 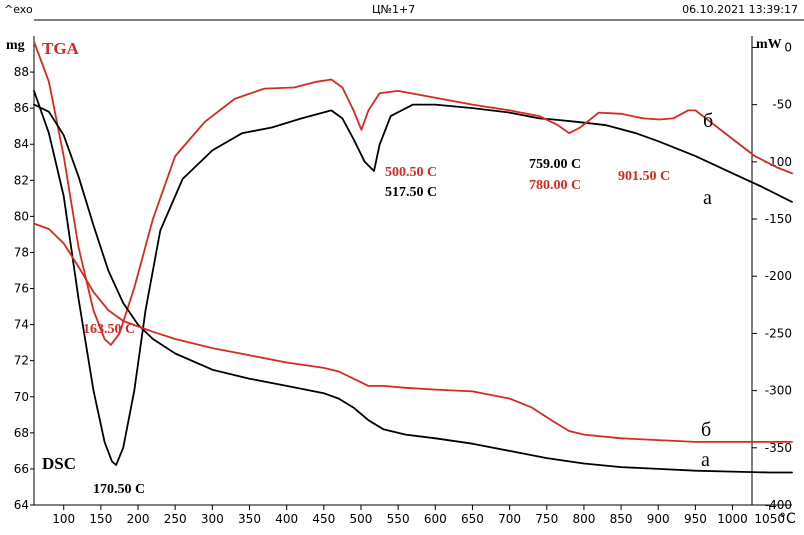 I want to click on x-tick-label-600: 600, so click(x=435, y=519).